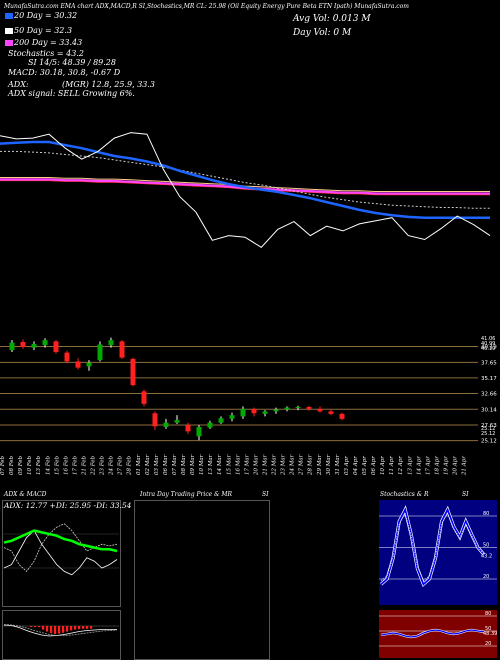 The width and height of the screenshot is (500, 660). What do you see at coordinates (488, 349) in the screenshot?
I see `price-top-tick: 40.19` at bounding box center [488, 349].